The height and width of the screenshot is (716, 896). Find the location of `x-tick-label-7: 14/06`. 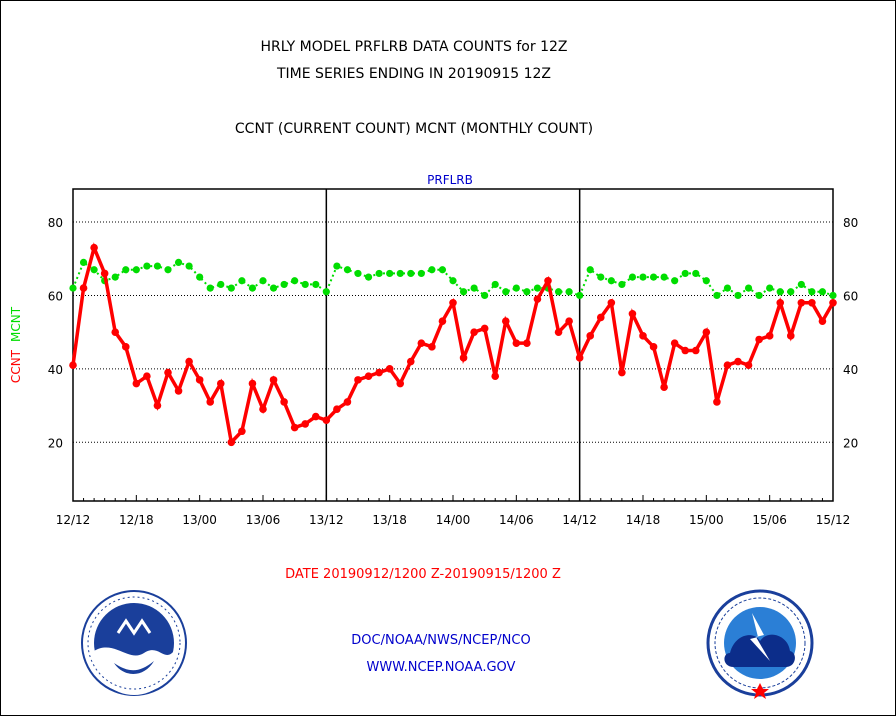

x-tick-label-7: 14/06 is located at coordinates (516, 520).